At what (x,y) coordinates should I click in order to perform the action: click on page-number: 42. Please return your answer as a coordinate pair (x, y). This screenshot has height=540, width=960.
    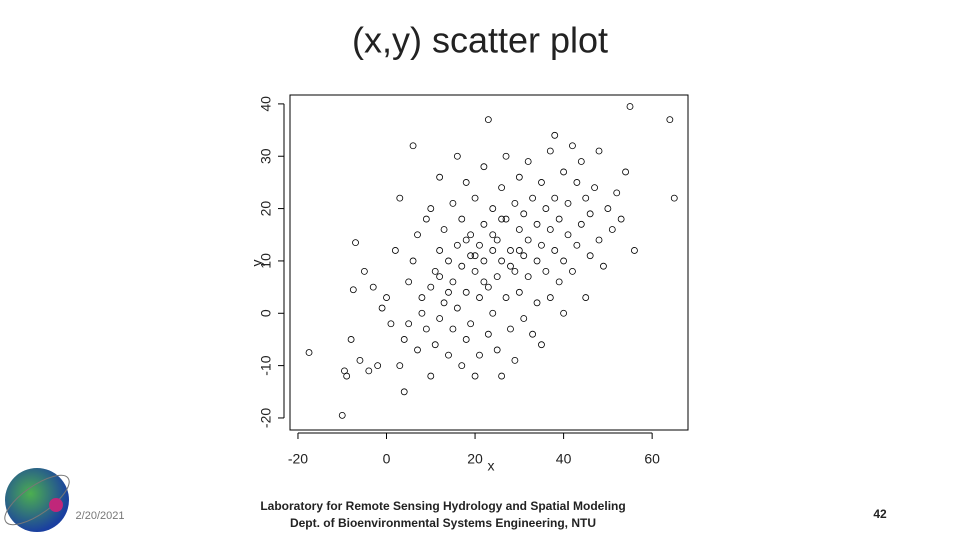
    Looking at the image, I should click on (880, 514).